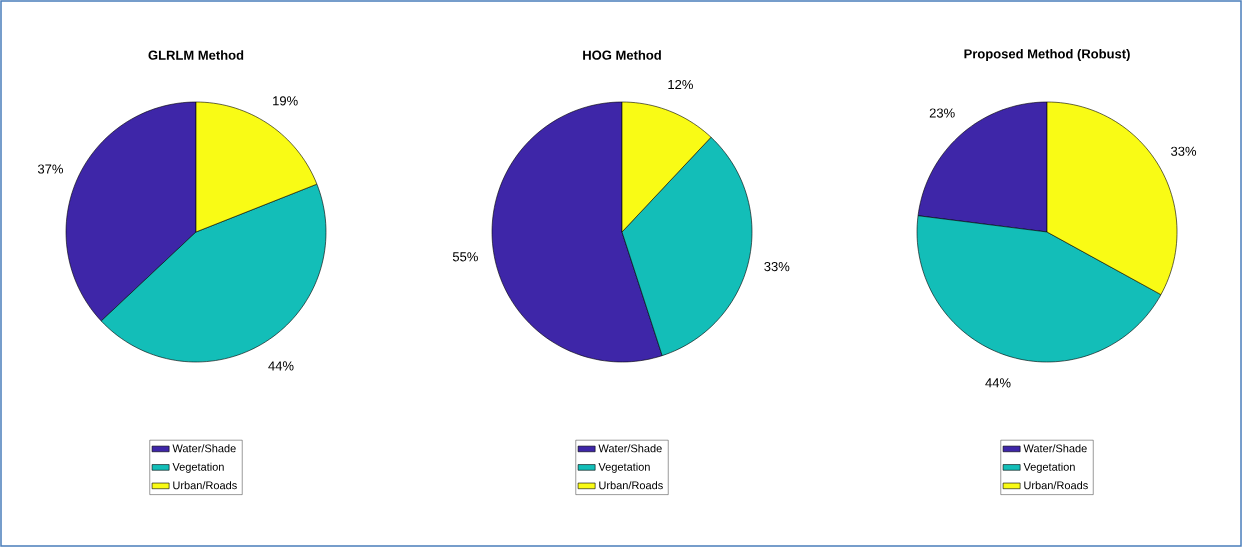  What do you see at coordinates (196, 55) in the screenshot?
I see `chart-title: GLRLM Method` at bounding box center [196, 55].